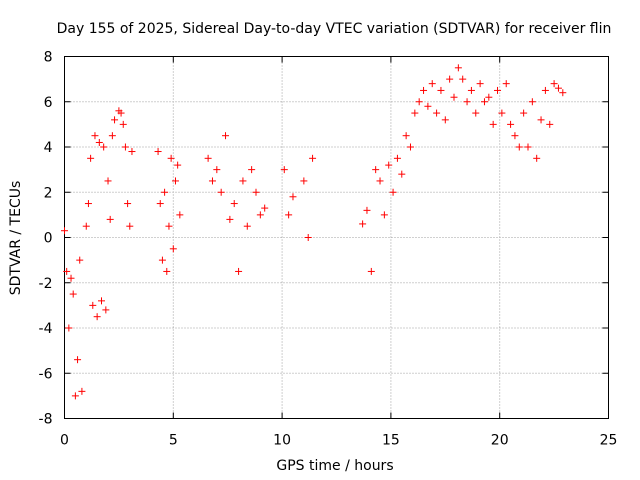 The height and width of the screenshot is (480, 640). Describe the element at coordinates (48, 103) in the screenshot. I see `y-tick-label: 6` at that location.